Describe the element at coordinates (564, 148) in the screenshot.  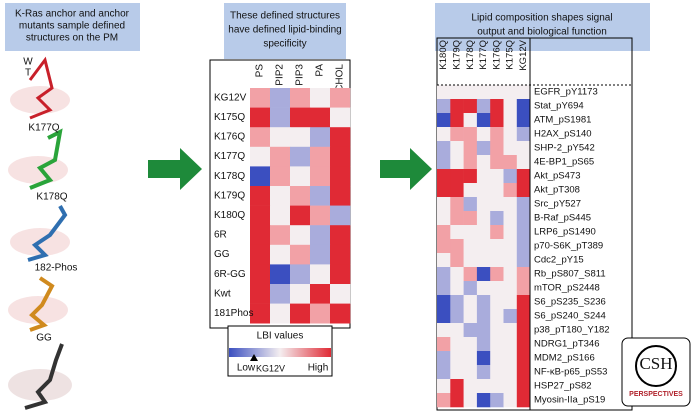
I see `row-label: SHP-2_pY542` at that location.